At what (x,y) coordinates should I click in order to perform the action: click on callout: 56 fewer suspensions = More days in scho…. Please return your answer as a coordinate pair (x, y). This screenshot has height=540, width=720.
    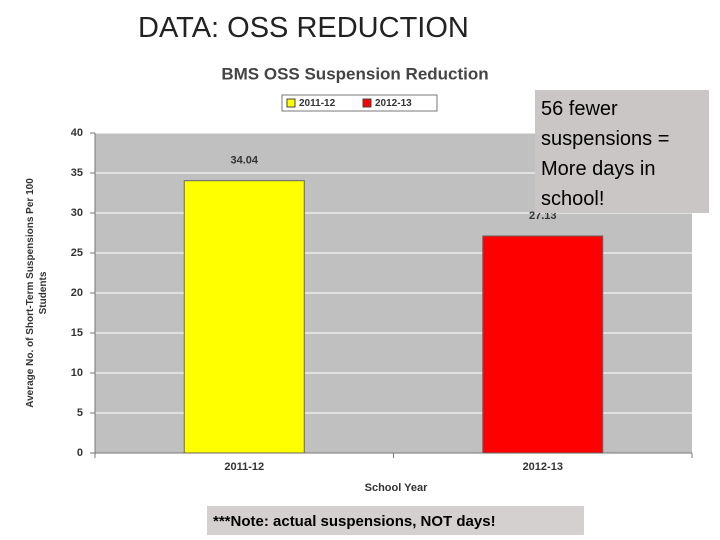
    Looking at the image, I should click on (622, 151).